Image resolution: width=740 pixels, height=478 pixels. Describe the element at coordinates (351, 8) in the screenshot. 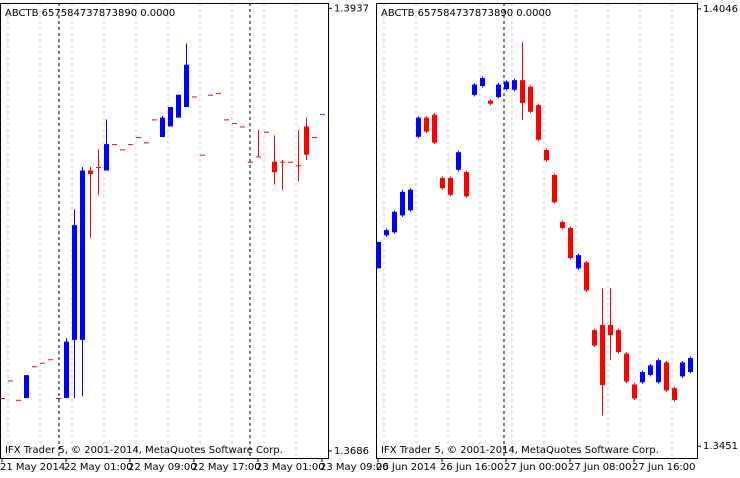

I see `y-tick-label: 1.3937` at that location.